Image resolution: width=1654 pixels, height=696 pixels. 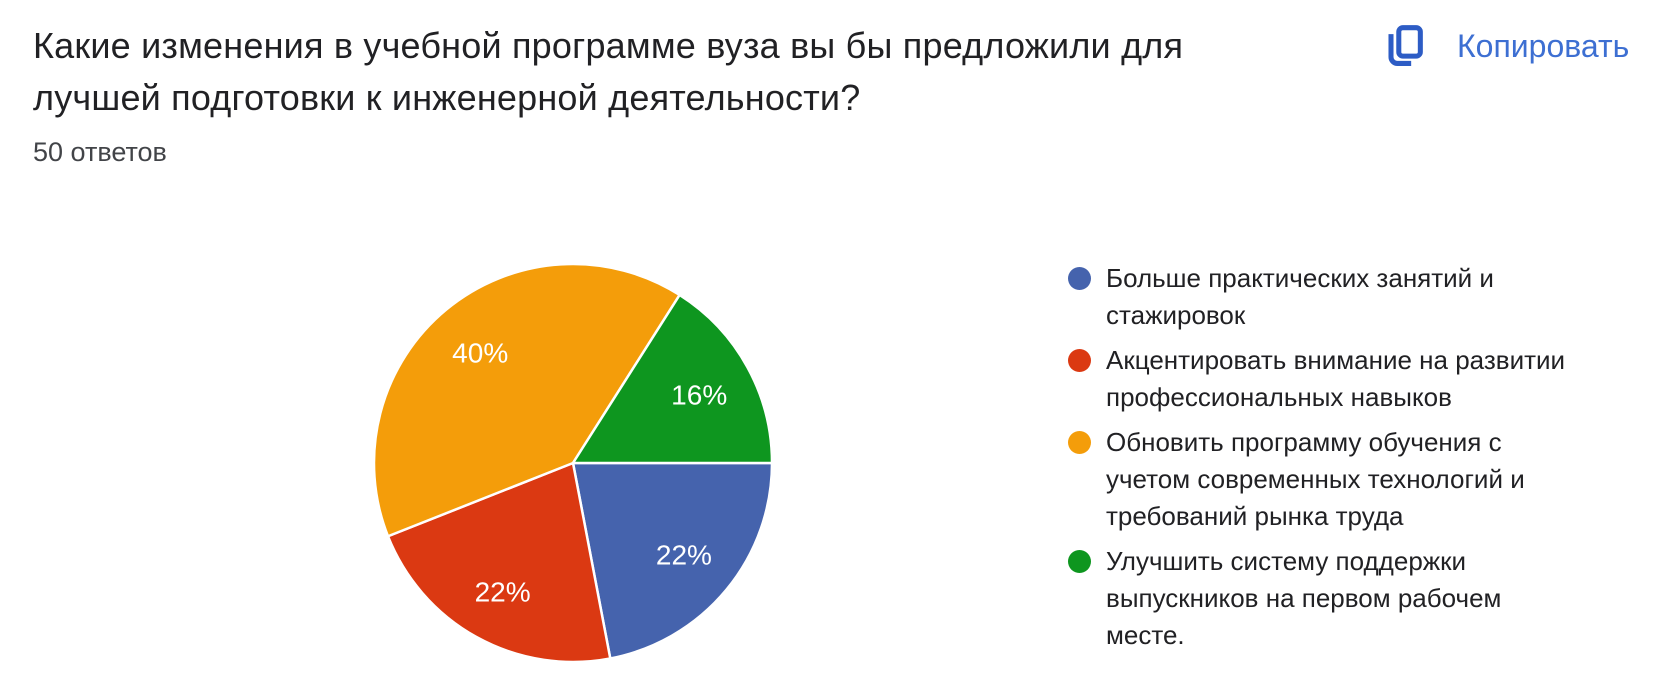 What do you see at coordinates (1079, 561) in the screenshot?
I see `legend-dot-green-icon` at bounding box center [1079, 561].